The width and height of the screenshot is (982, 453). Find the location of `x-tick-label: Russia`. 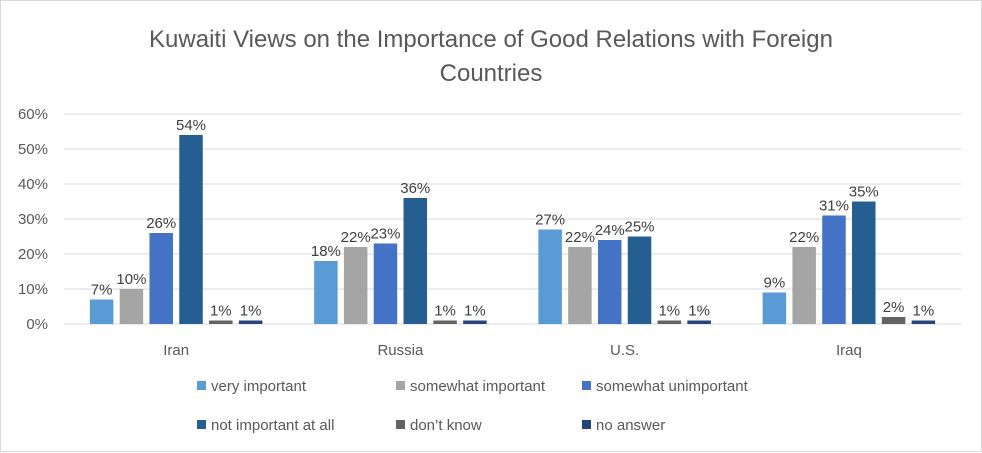

x-tick-label: Russia is located at coordinates (400, 350).